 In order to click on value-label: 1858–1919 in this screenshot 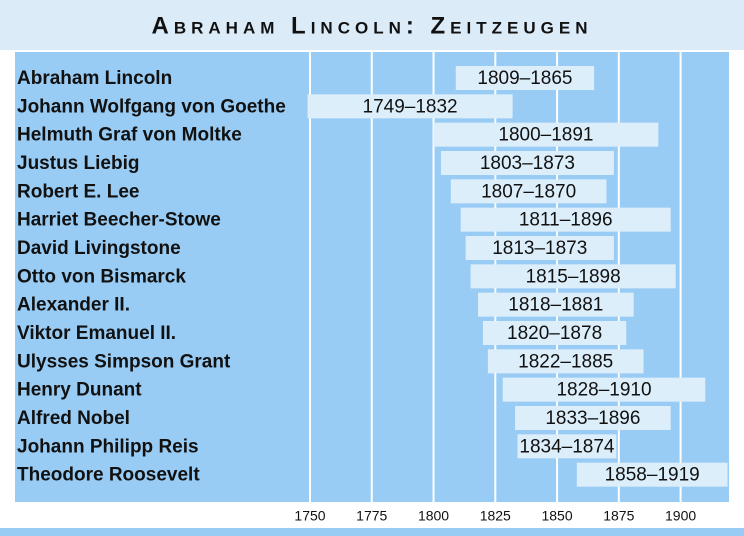, I will do `click(652, 475)`.